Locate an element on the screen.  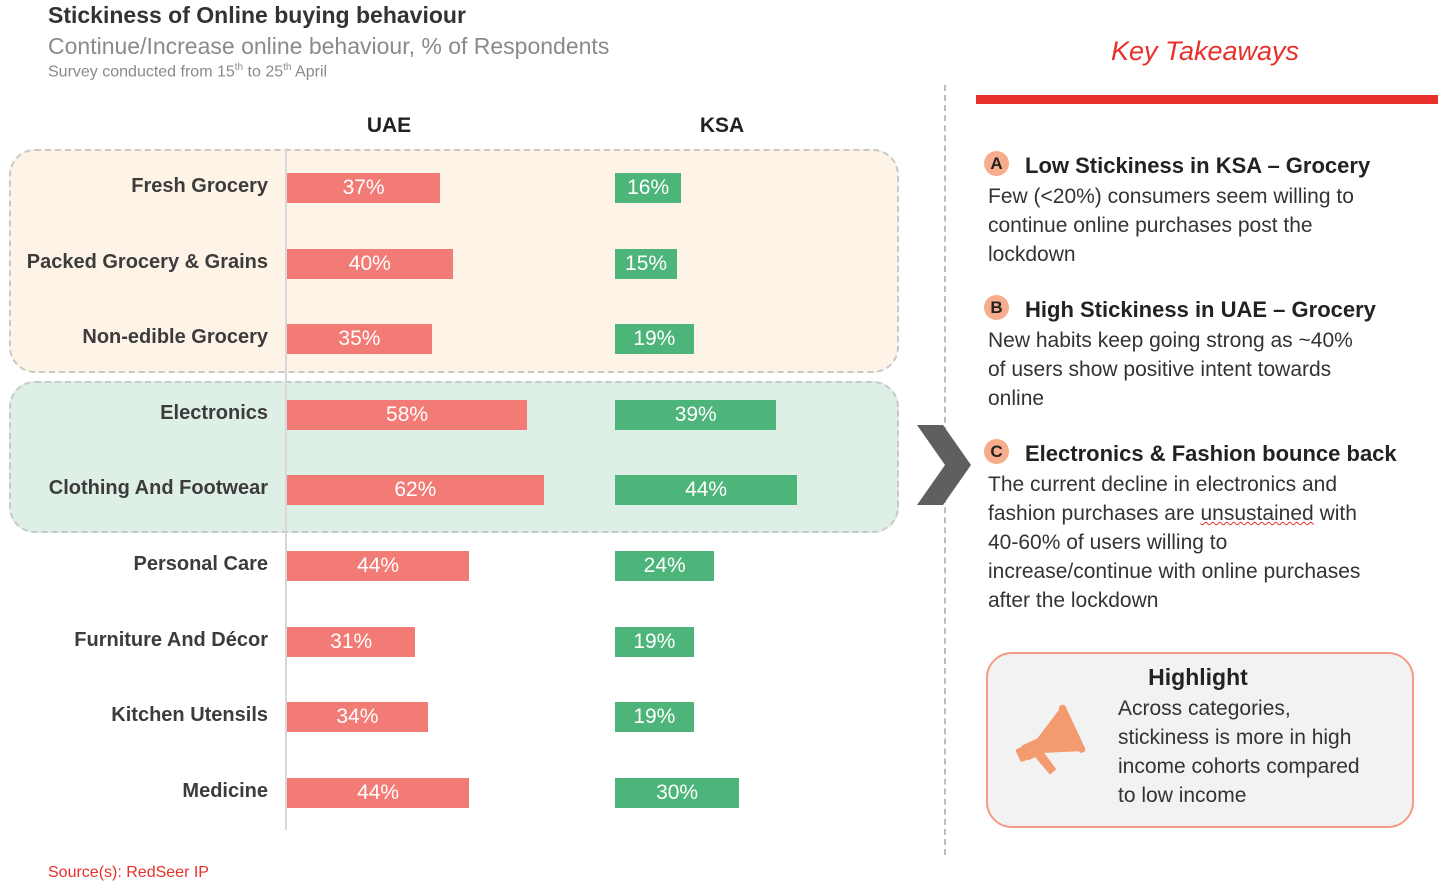
takeaway-c-line: 40-60% of users willing to is located at coordinates (1108, 542).